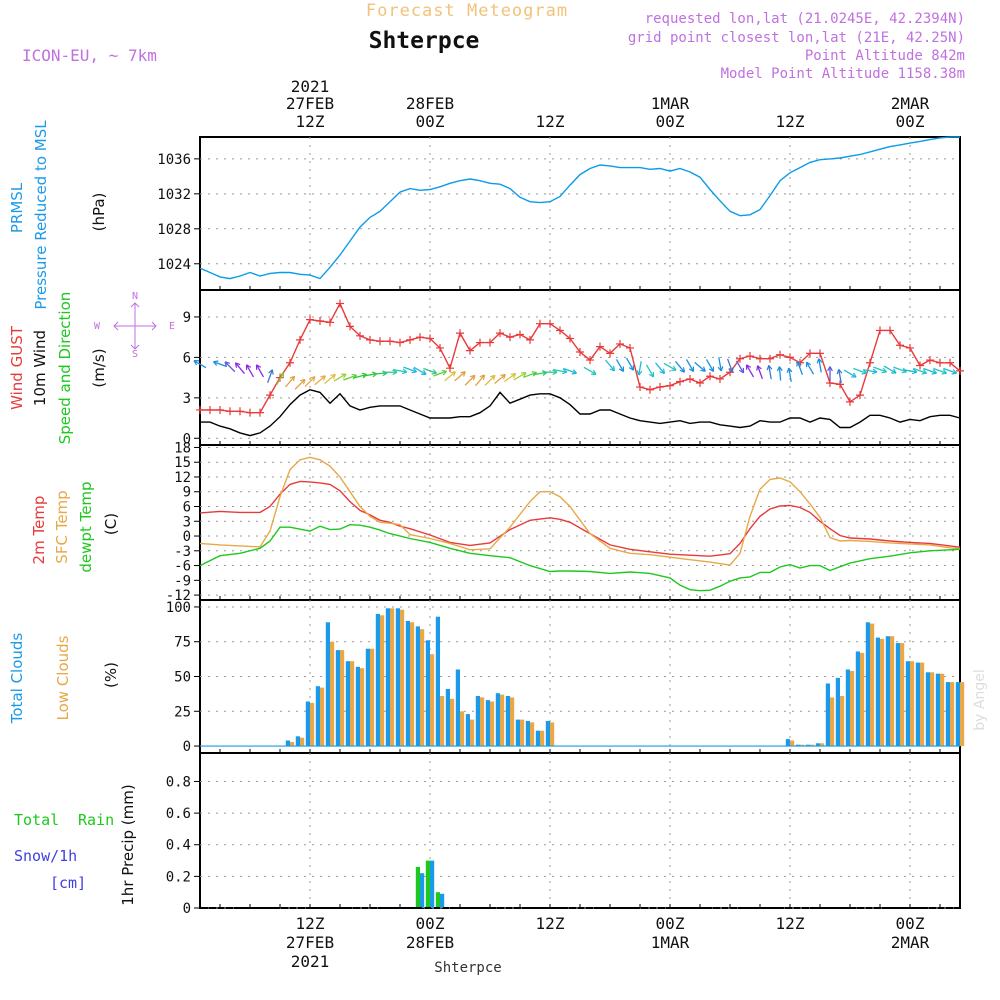 The image size is (1000, 1000). What do you see at coordinates (187, 493) in the screenshot?
I see `y-tick-label: 9` at bounding box center [187, 493].